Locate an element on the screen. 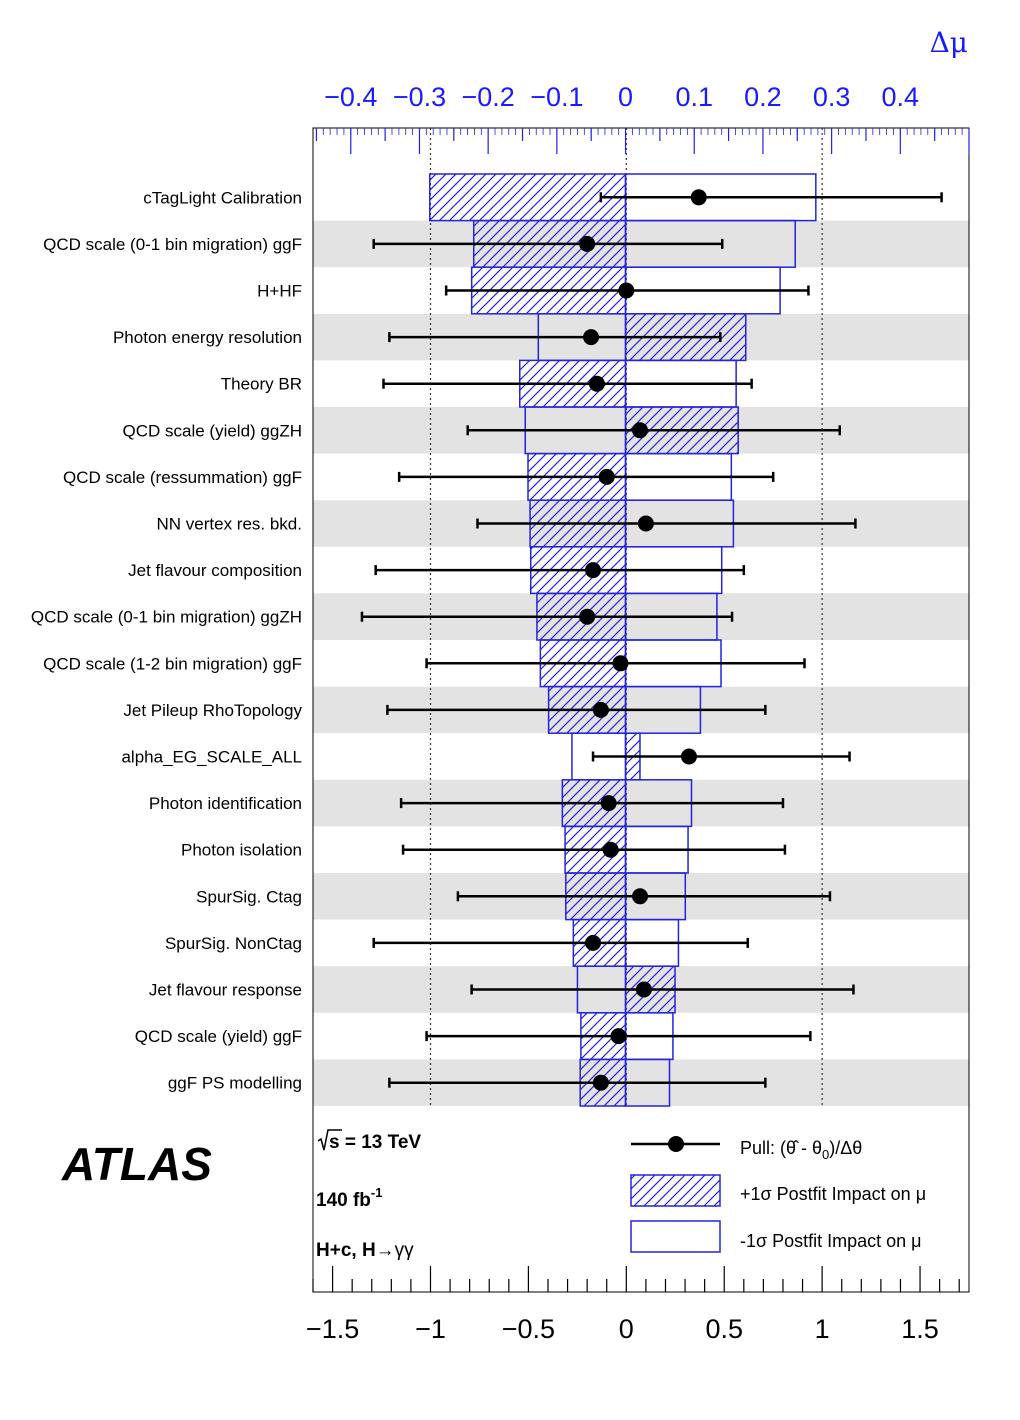 The height and width of the screenshot is (1420, 1020). parameter-label: SpurSig. Ctag is located at coordinates (249, 896).